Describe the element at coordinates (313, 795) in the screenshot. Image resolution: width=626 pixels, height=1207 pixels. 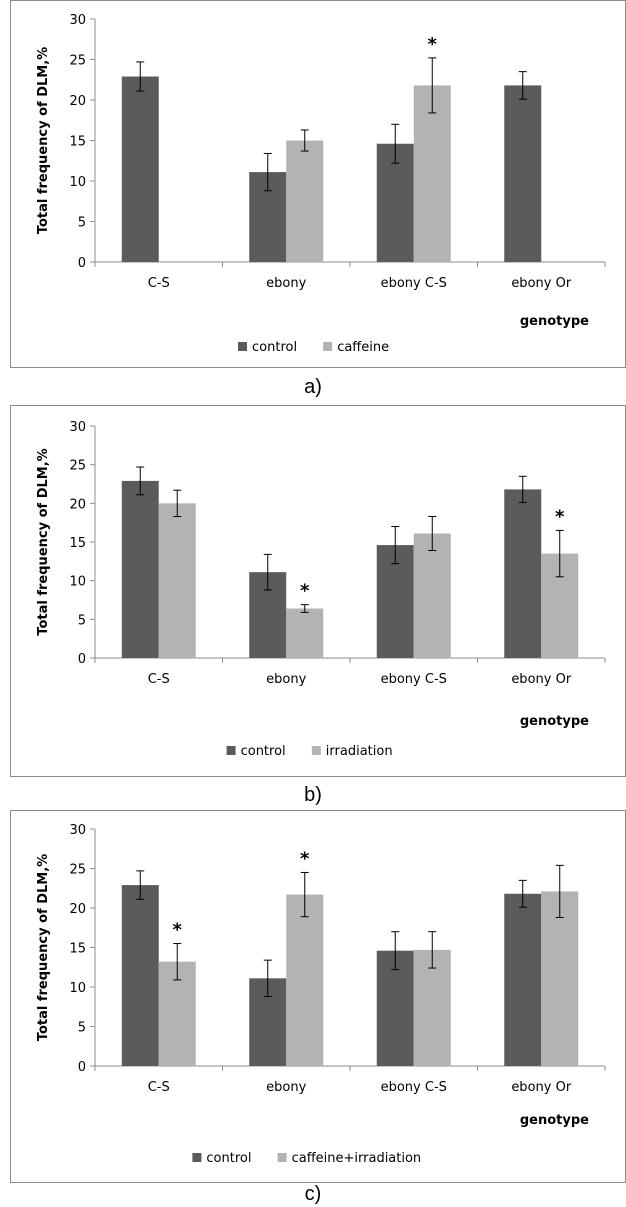
I see `panel-label-b: b)` at that location.